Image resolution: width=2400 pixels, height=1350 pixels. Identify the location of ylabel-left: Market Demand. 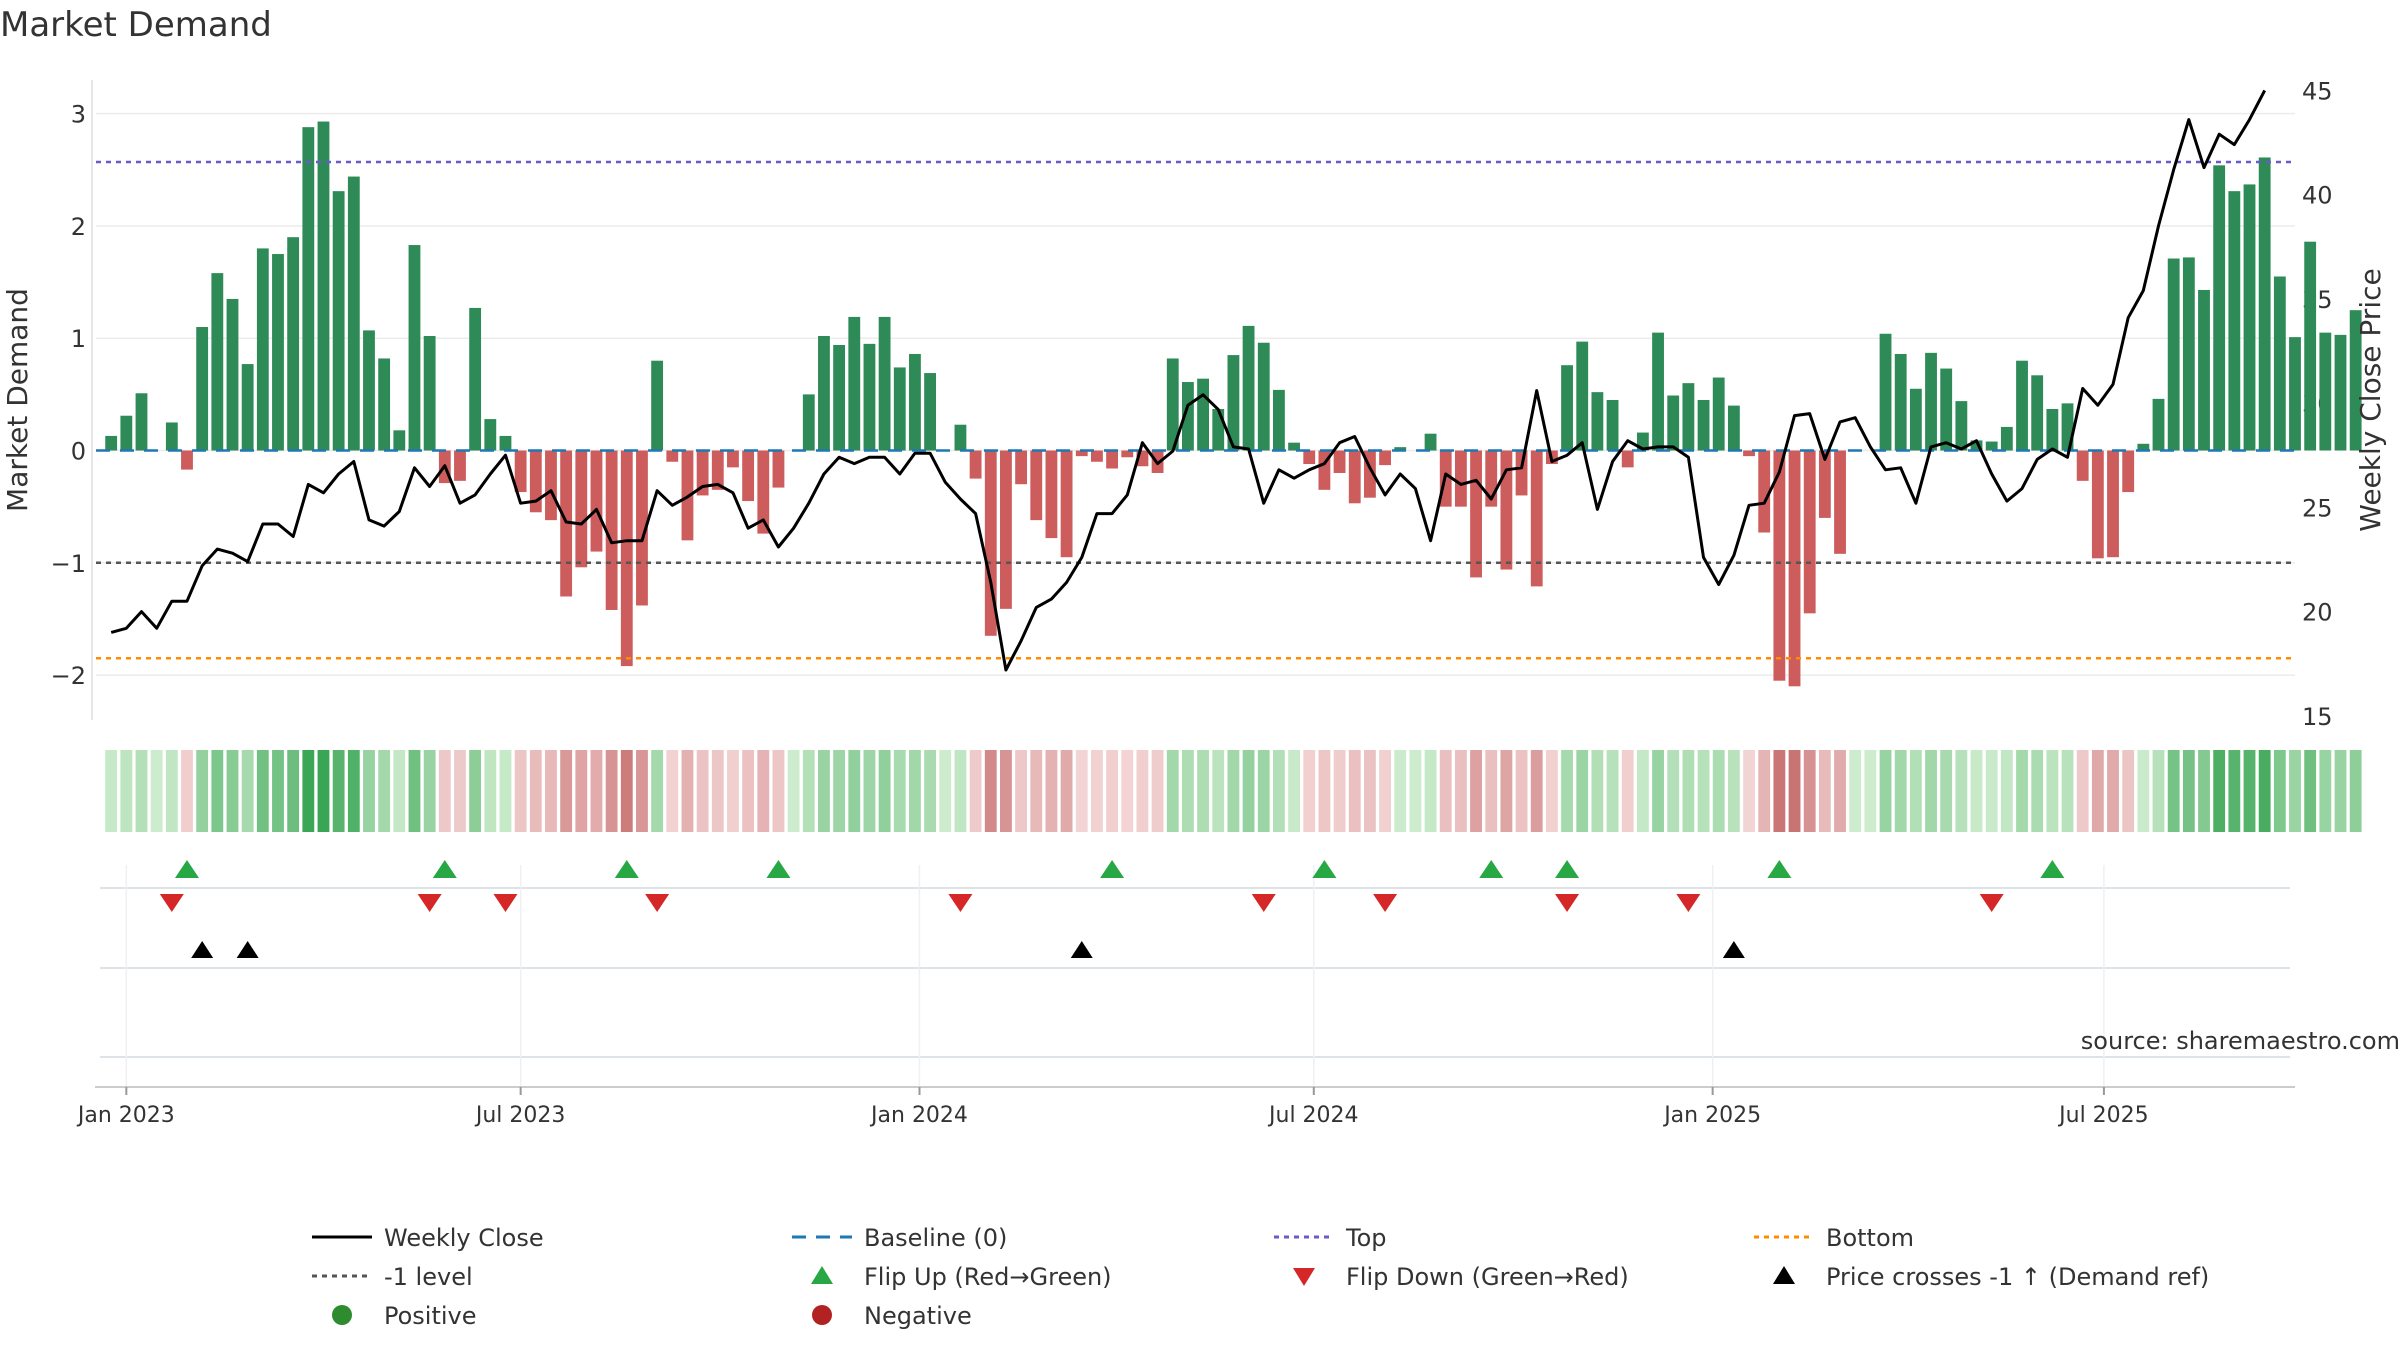
(17, 400).